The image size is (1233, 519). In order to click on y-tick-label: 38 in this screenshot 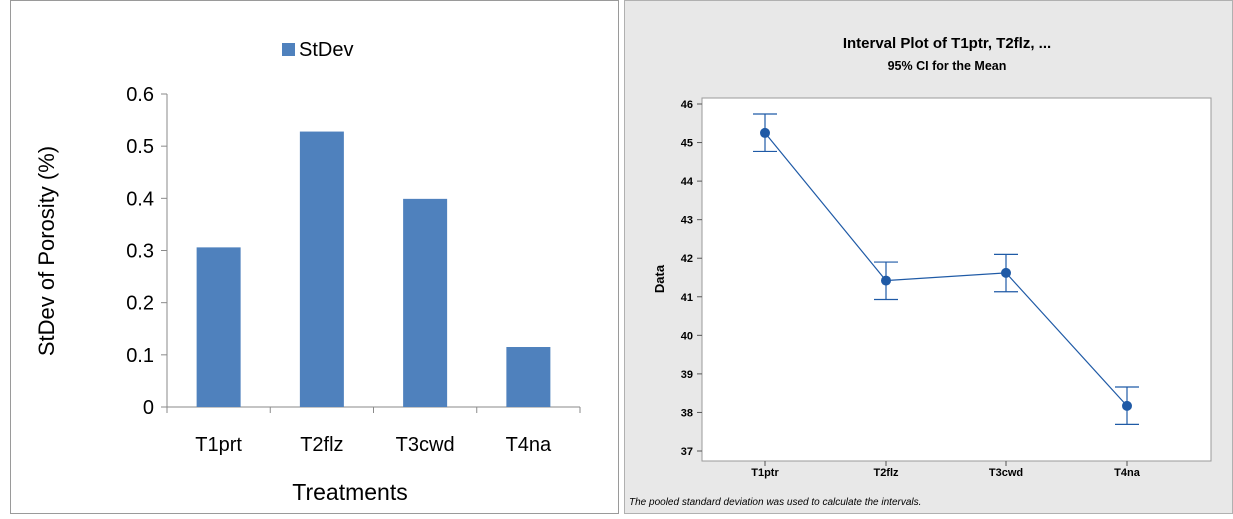, I will do `click(687, 413)`.